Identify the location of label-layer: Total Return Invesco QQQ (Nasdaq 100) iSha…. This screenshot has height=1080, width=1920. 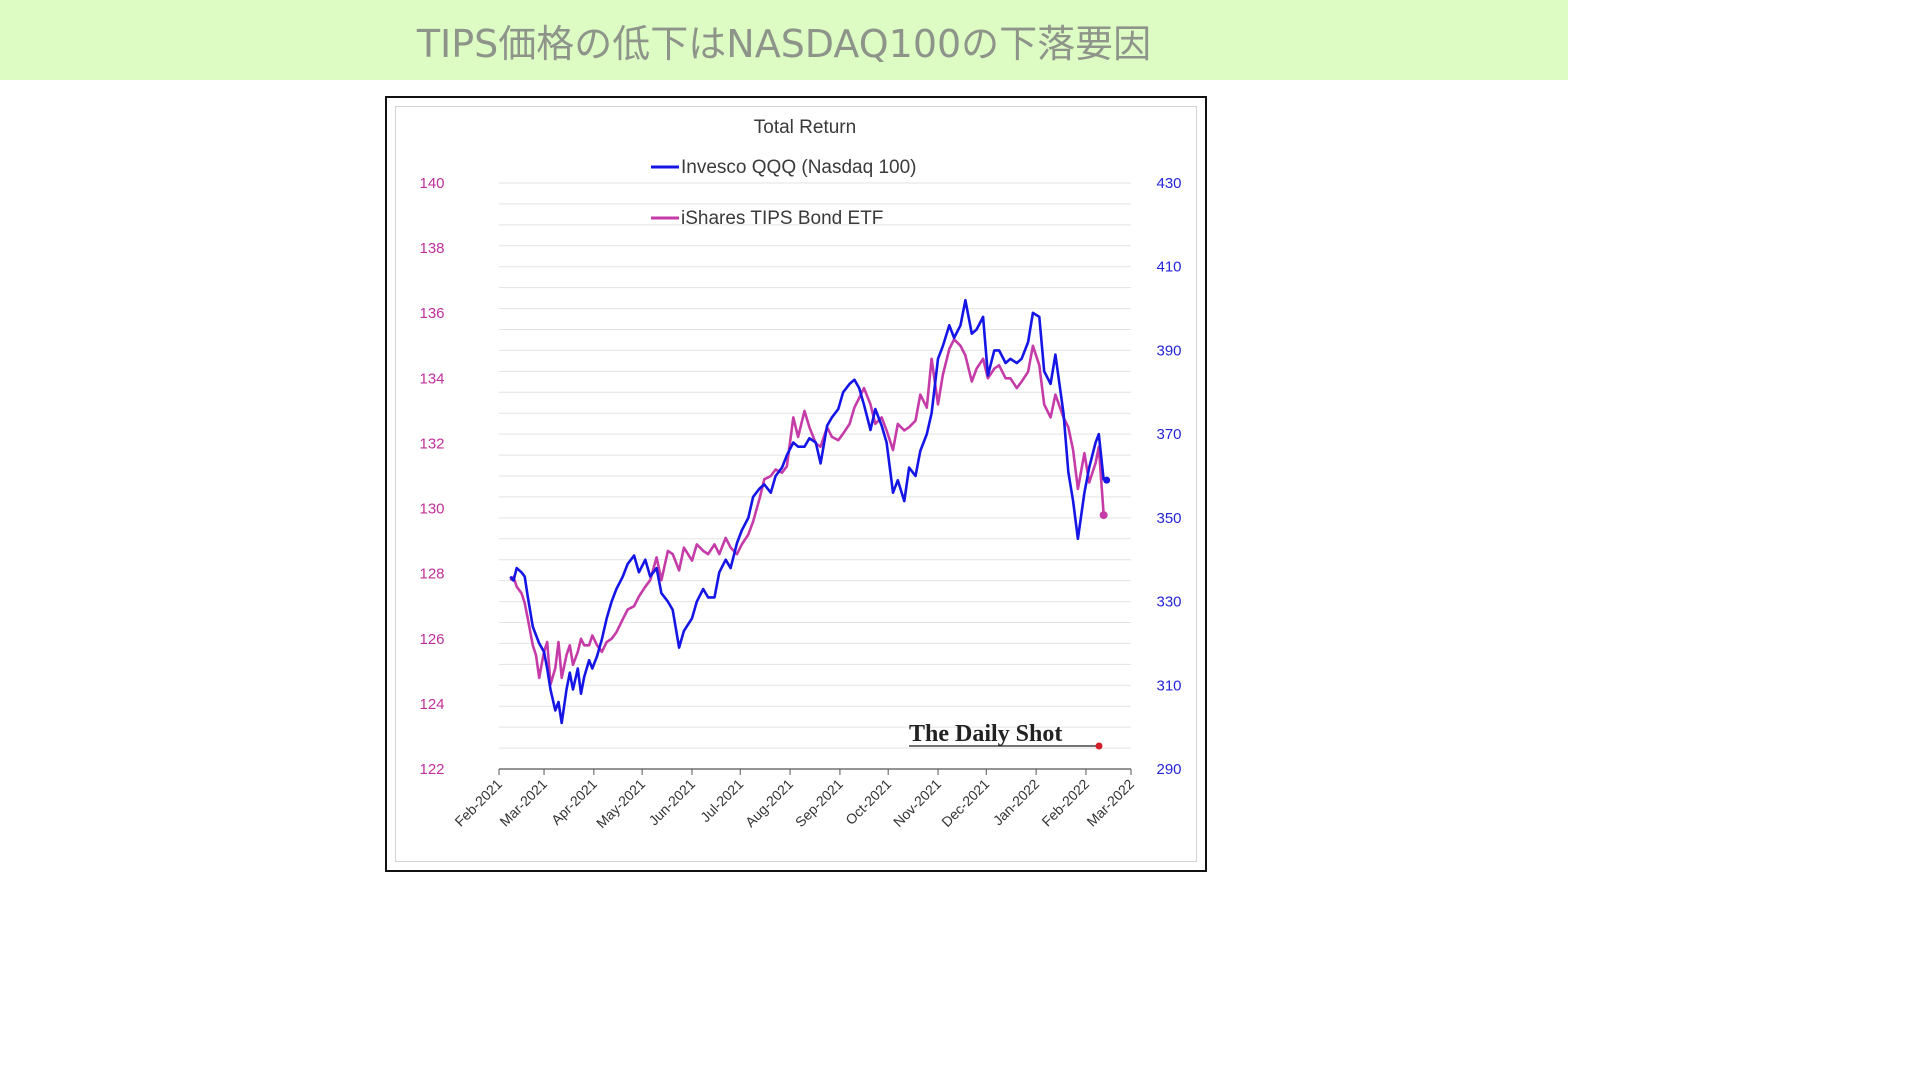
(877, 433).